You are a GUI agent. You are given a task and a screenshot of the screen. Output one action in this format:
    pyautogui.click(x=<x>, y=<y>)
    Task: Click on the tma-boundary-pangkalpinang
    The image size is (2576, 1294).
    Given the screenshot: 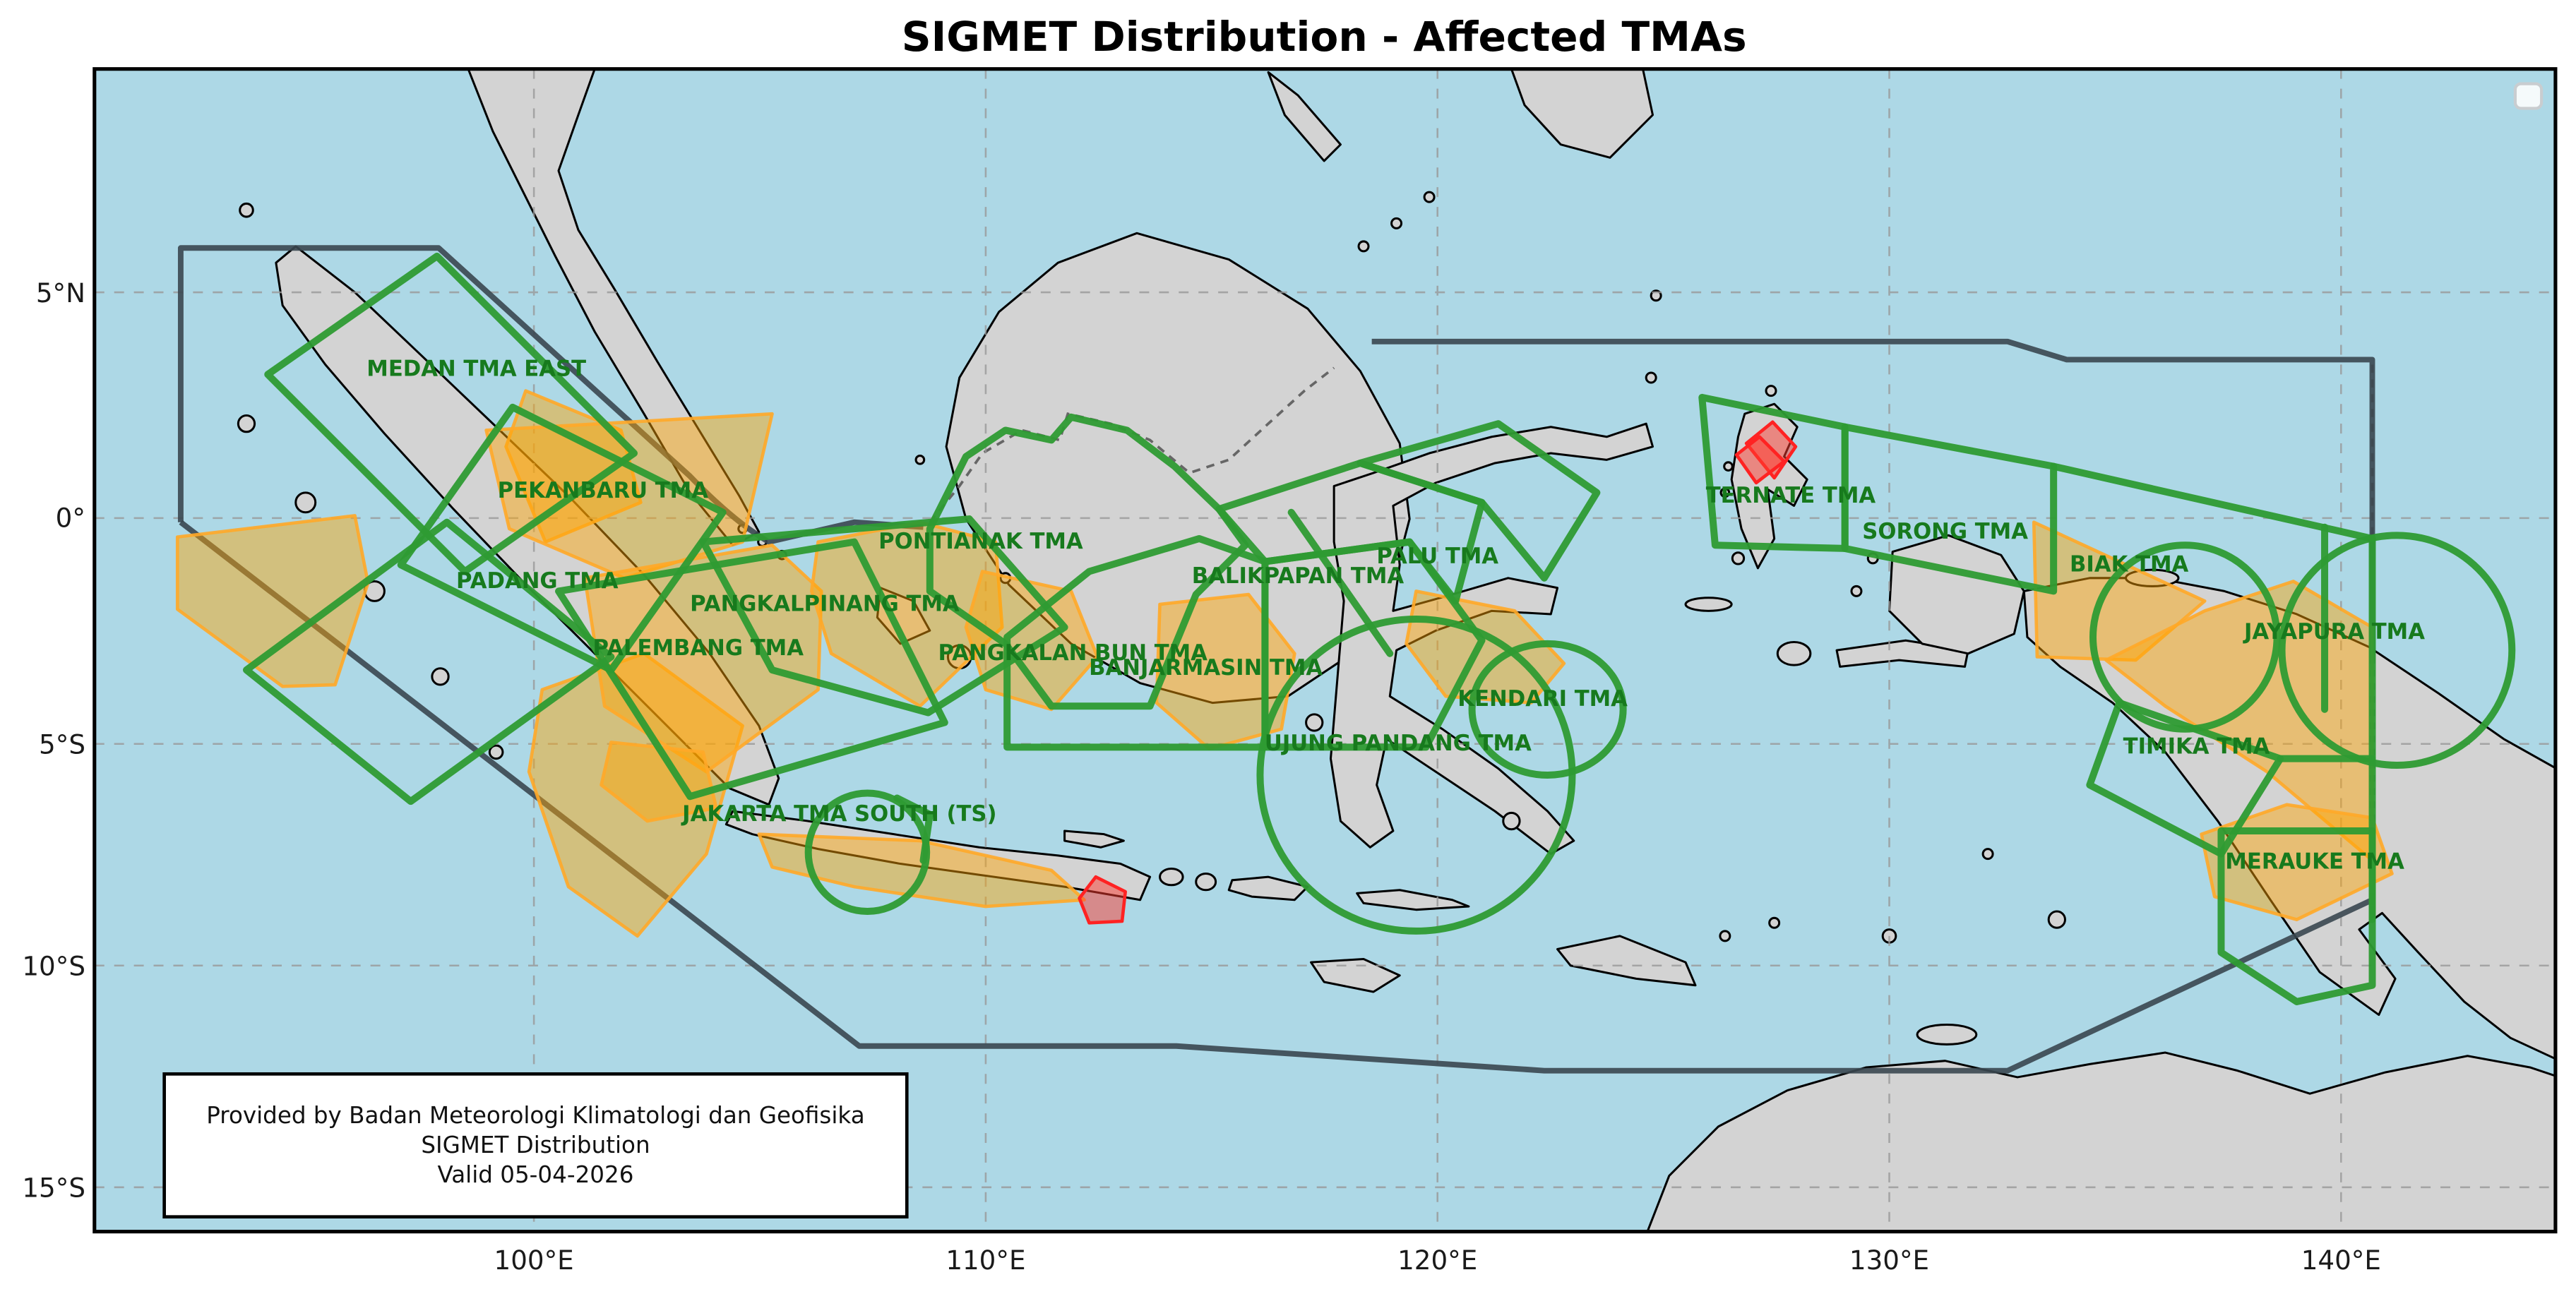 What is the action you would take?
    pyautogui.click(x=883, y=616)
    